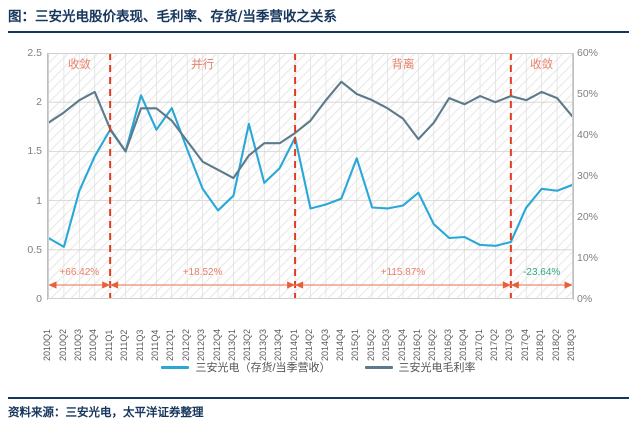  What do you see at coordinates (588, 176) in the screenshot?
I see `right-axis-tick: 30%` at bounding box center [588, 176].